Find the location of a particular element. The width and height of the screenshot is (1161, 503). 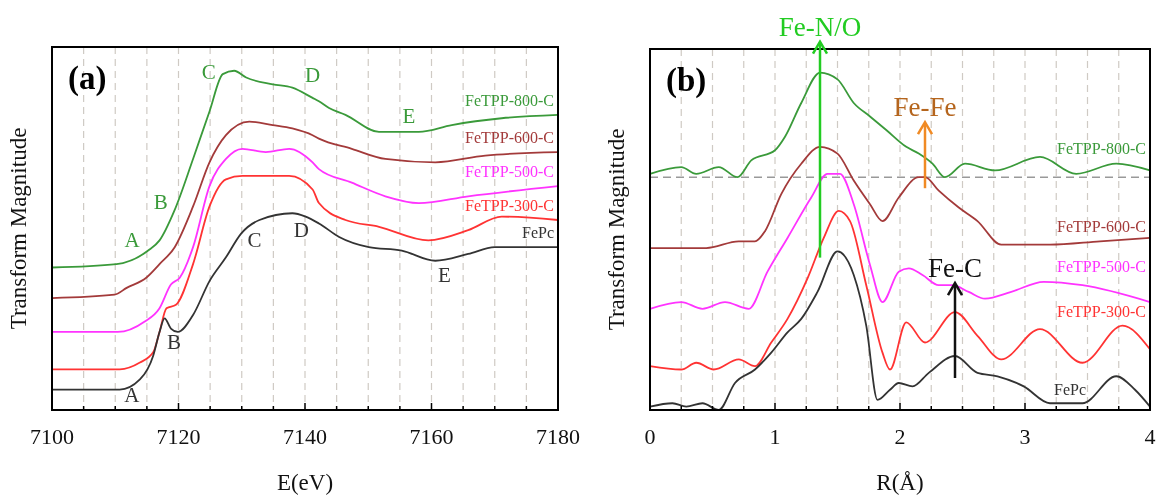

x-axis-title: R(Å) is located at coordinates (900, 482).